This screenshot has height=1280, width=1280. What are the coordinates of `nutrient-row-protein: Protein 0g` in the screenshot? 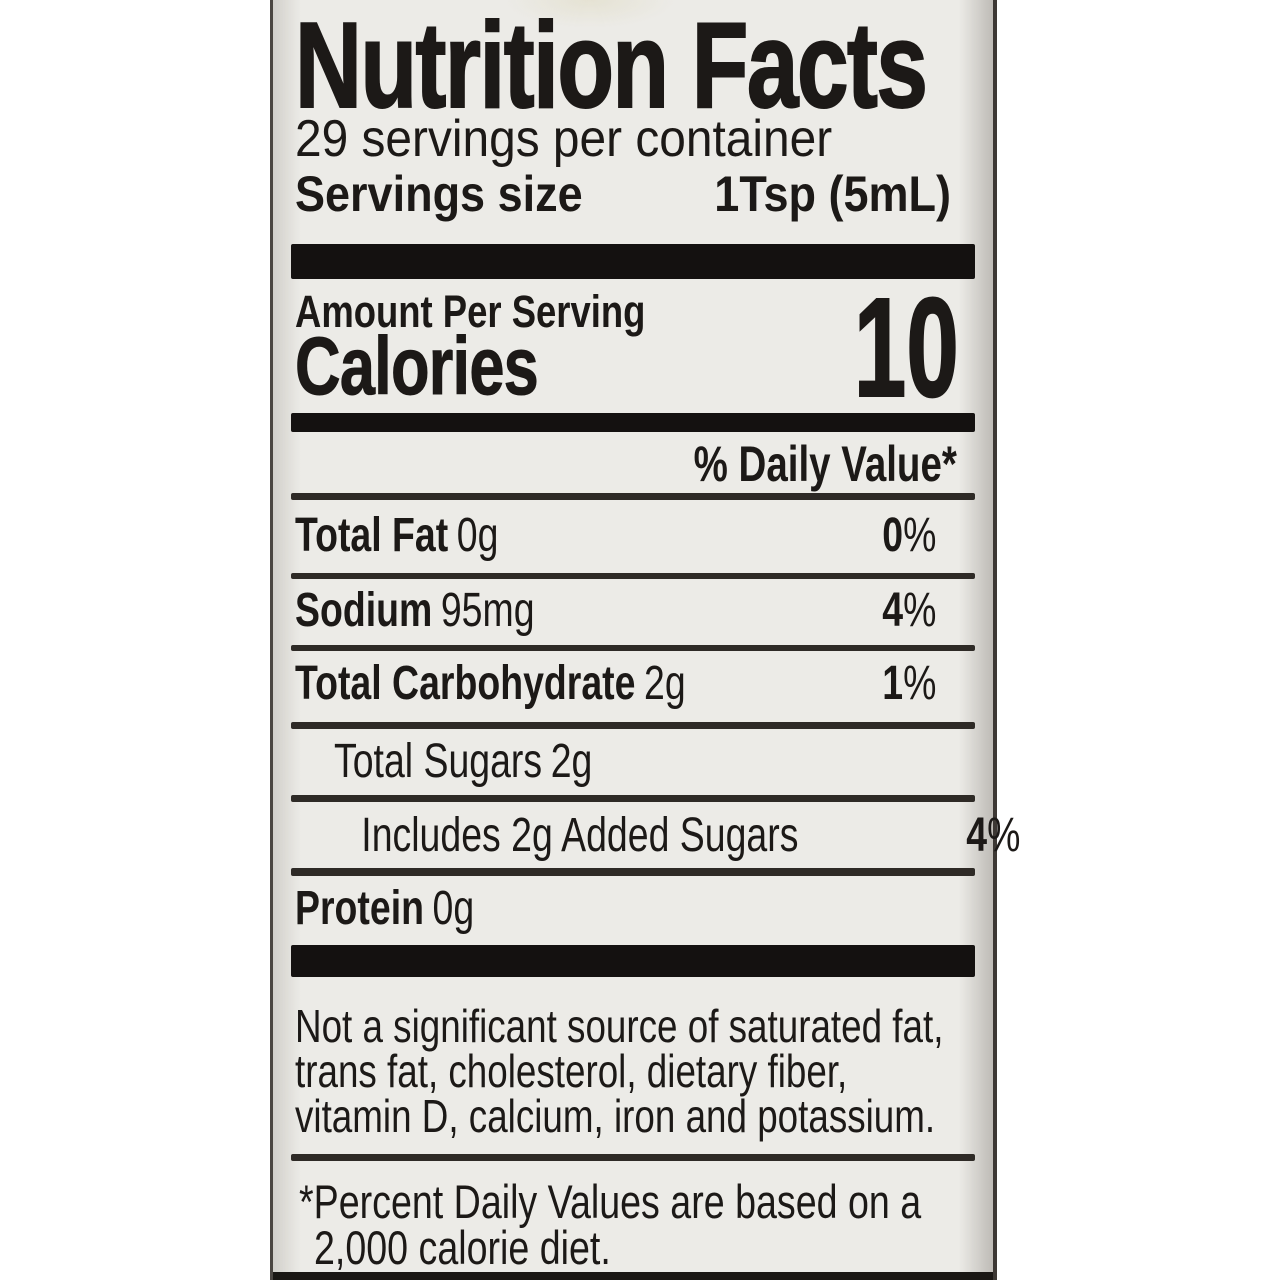 It's located at (615, 909).